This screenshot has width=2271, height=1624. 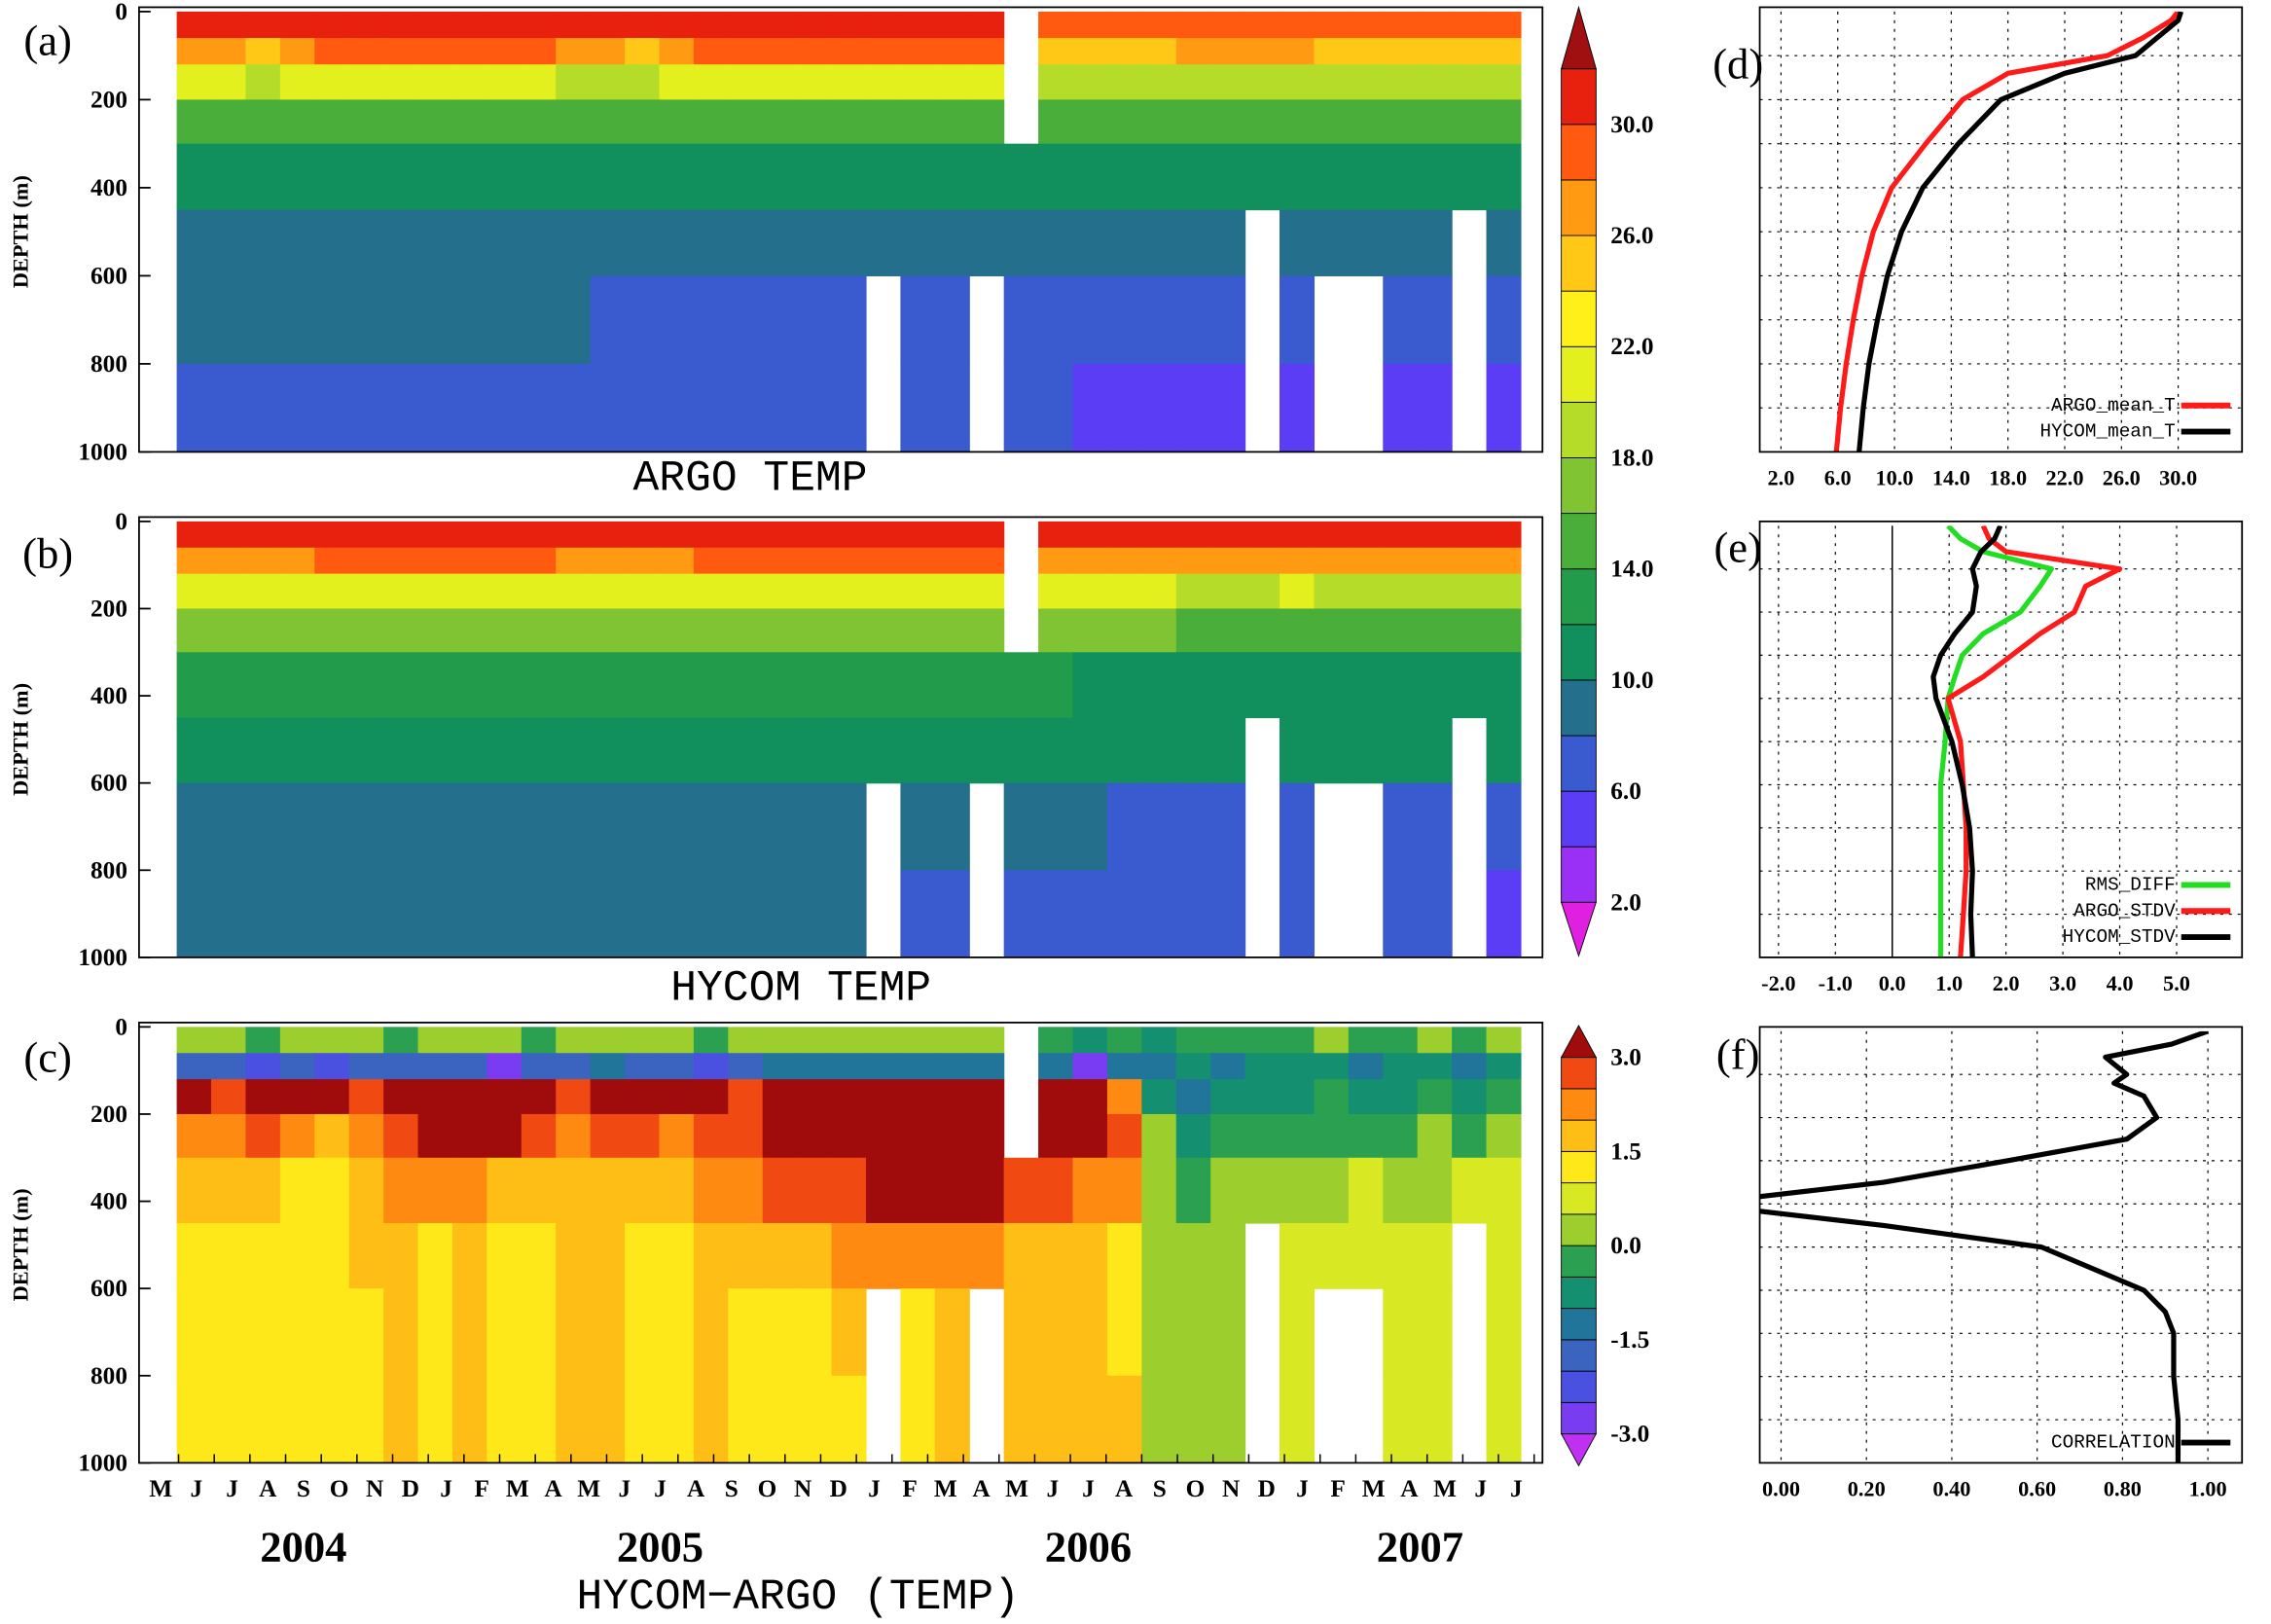 What do you see at coordinates (1629, 1434) in the screenshot?
I see `colorbar-tick-label: -3.0` at bounding box center [1629, 1434].